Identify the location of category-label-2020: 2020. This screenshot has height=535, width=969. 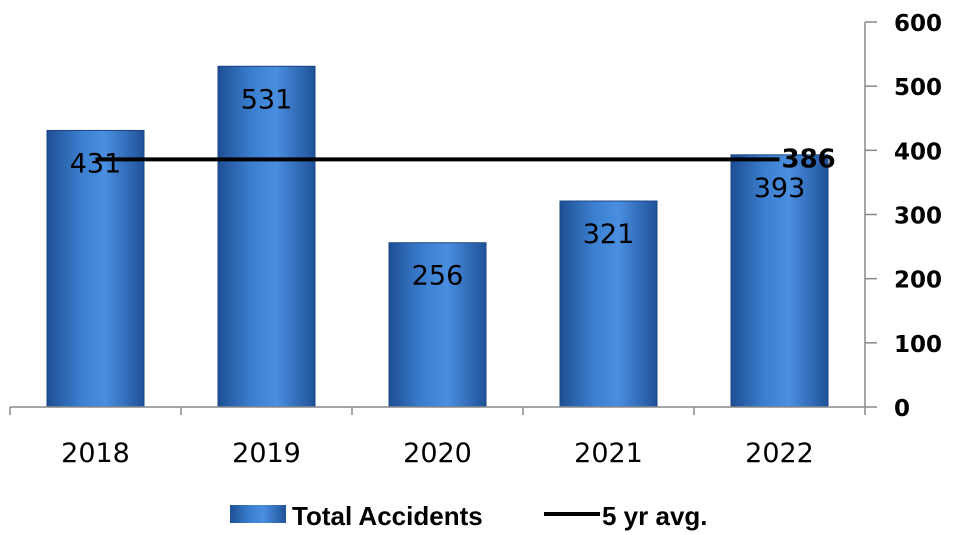
(437, 453).